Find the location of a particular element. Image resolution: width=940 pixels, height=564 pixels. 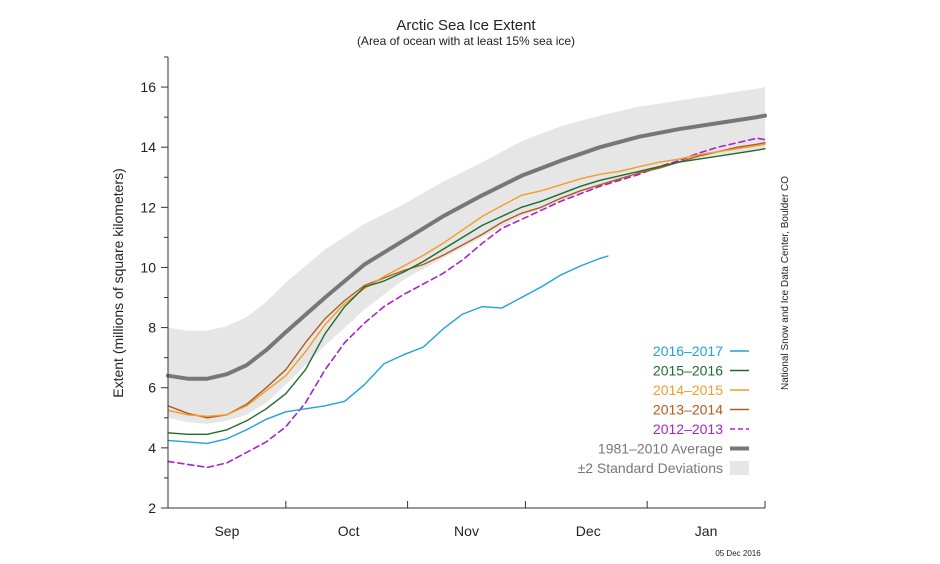

y-tick-label: 2 is located at coordinates (152, 508).